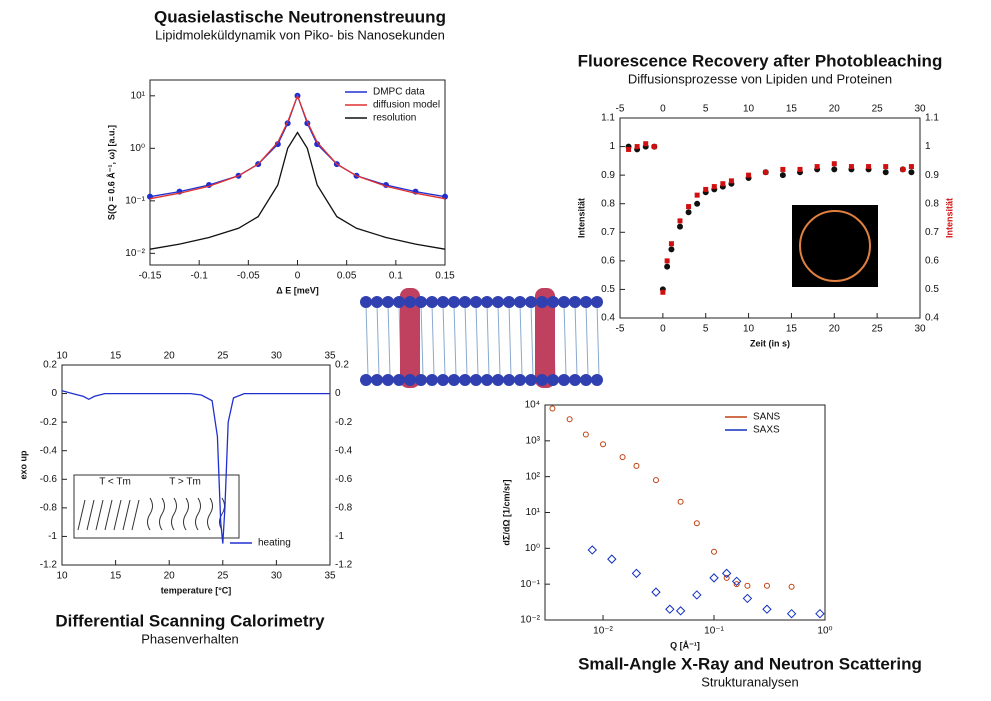 This screenshot has height=701, width=991. What do you see at coordinates (49, 479) in the screenshot?
I see `y-tick-label: -0.6` at bounding box center [49, 479].